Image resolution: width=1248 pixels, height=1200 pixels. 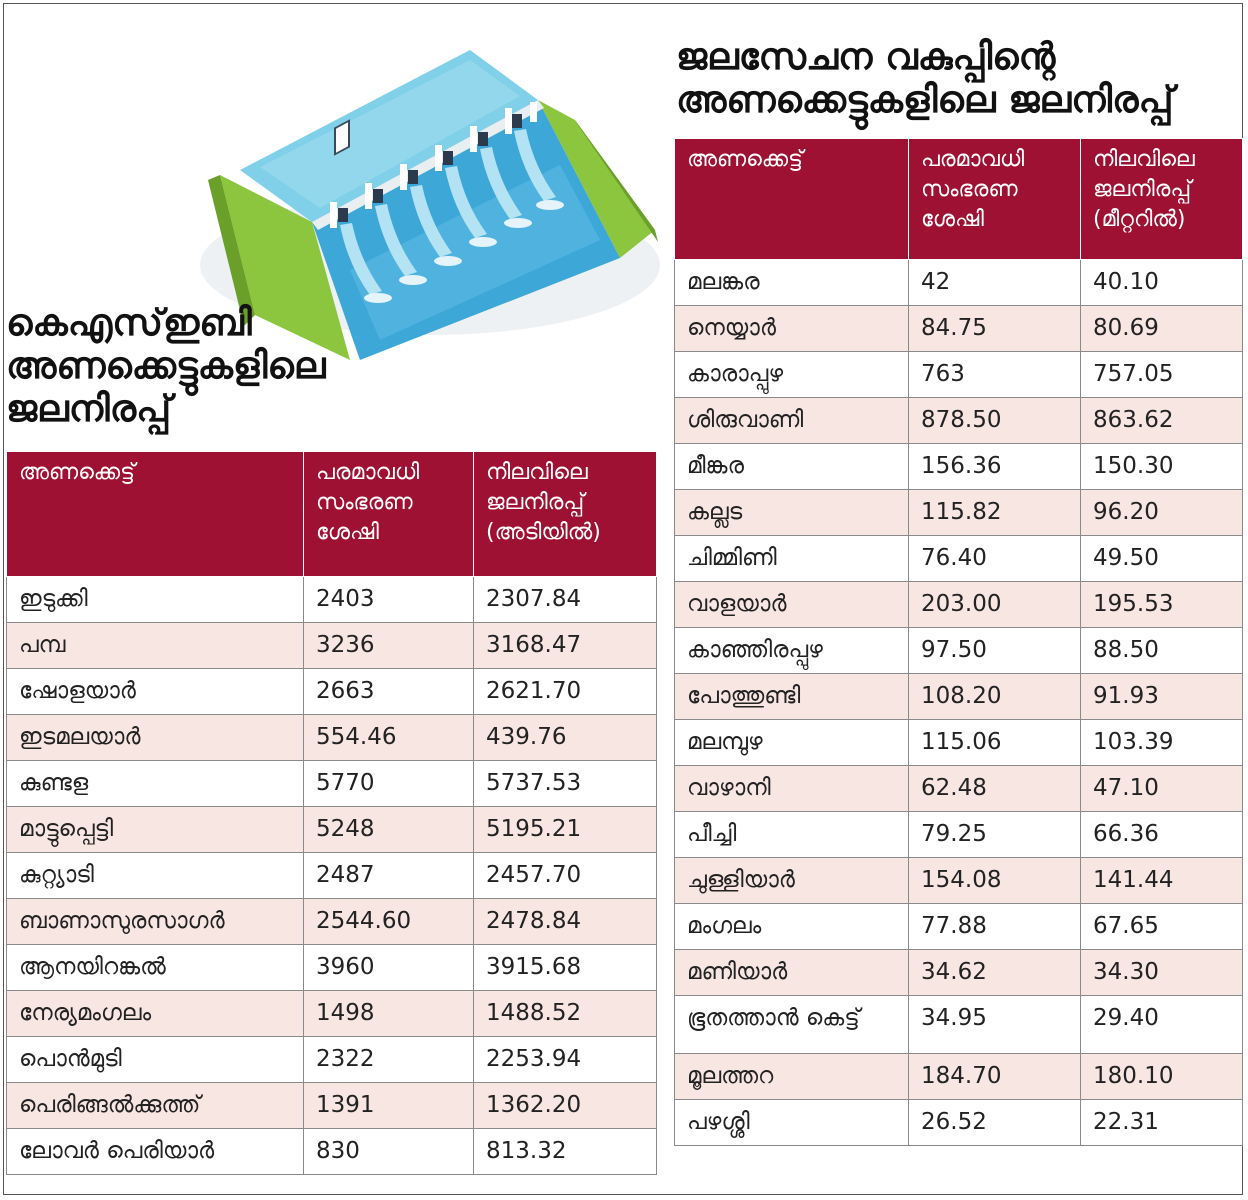 What do you see at coordinates (155, 599) in the screenshot?
I see `dam-name-cell: ഇടുക്കി` at bounding box center [155, 599].